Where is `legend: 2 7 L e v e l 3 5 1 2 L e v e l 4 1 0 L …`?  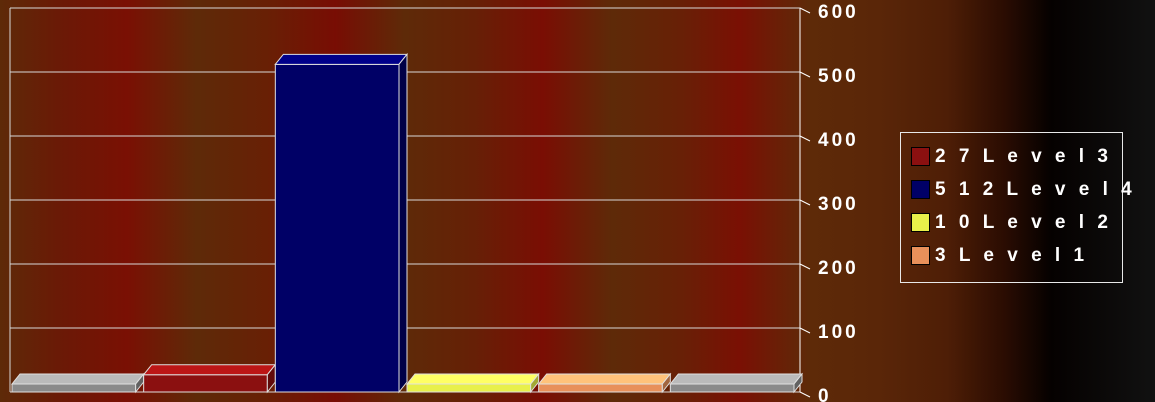 legend: 2 7 L e v e l 3 5 1 2 L e v e l 4 1 0 L … is located at coordinates (1016, 207).